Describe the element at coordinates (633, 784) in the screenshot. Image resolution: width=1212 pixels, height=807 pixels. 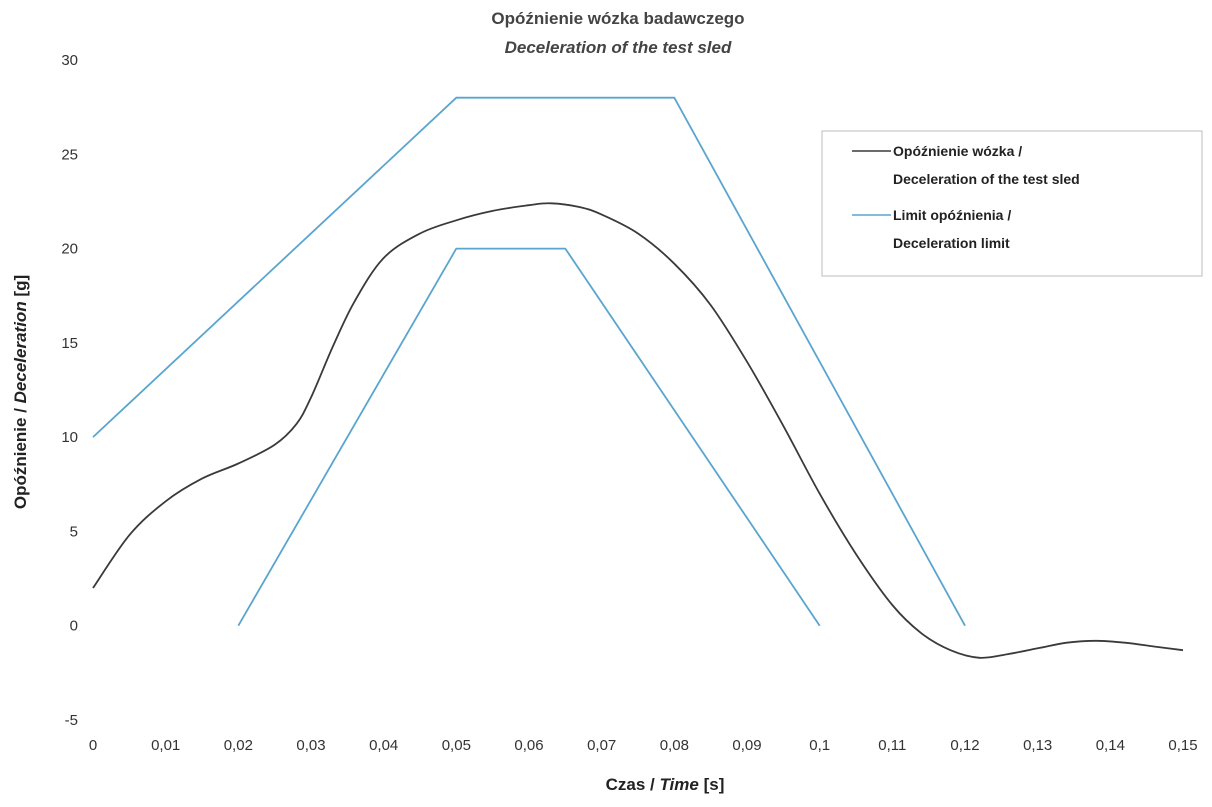
I see `x-axis-label-part: Czas /` at that location.